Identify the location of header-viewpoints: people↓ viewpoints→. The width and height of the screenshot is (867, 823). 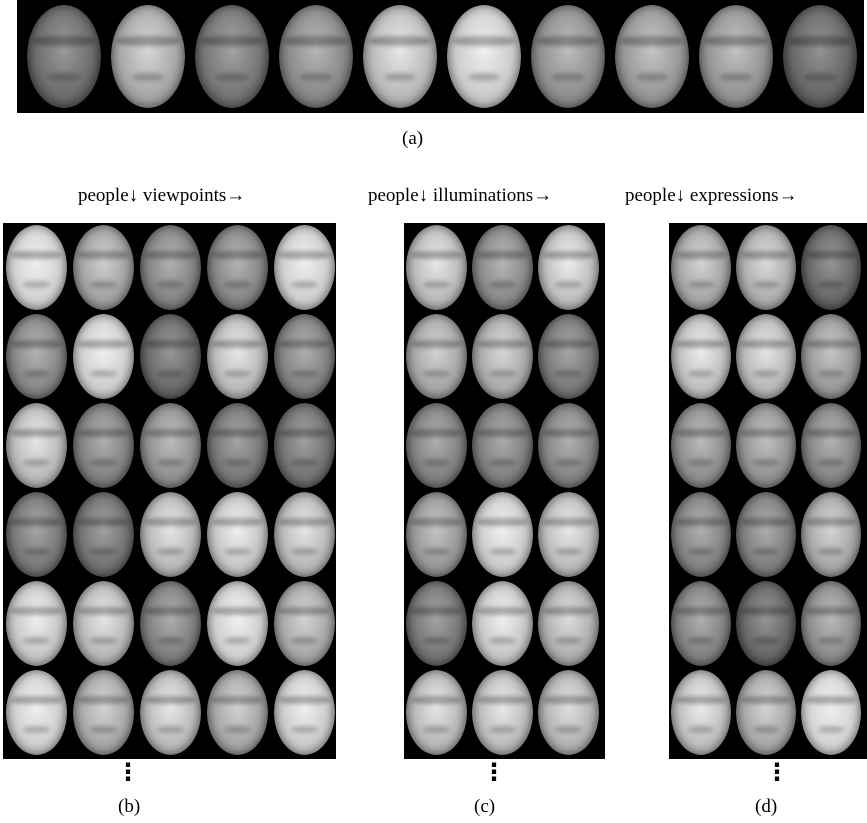
(162, 195).